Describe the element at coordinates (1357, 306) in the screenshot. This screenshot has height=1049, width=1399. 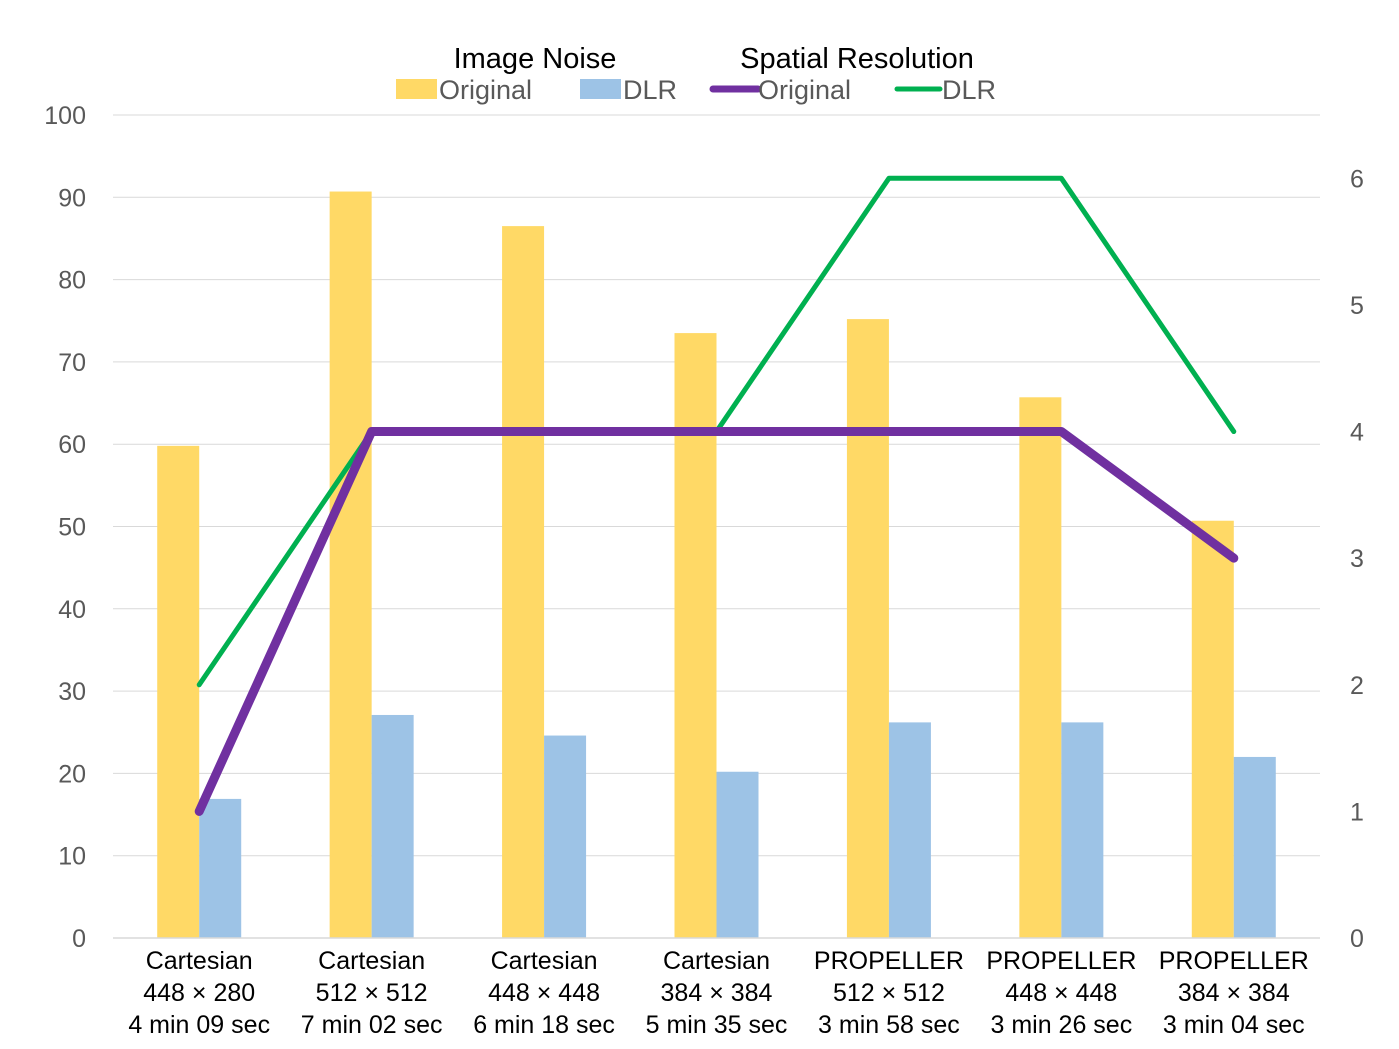
I see `right-tick-label: 5` at that location.